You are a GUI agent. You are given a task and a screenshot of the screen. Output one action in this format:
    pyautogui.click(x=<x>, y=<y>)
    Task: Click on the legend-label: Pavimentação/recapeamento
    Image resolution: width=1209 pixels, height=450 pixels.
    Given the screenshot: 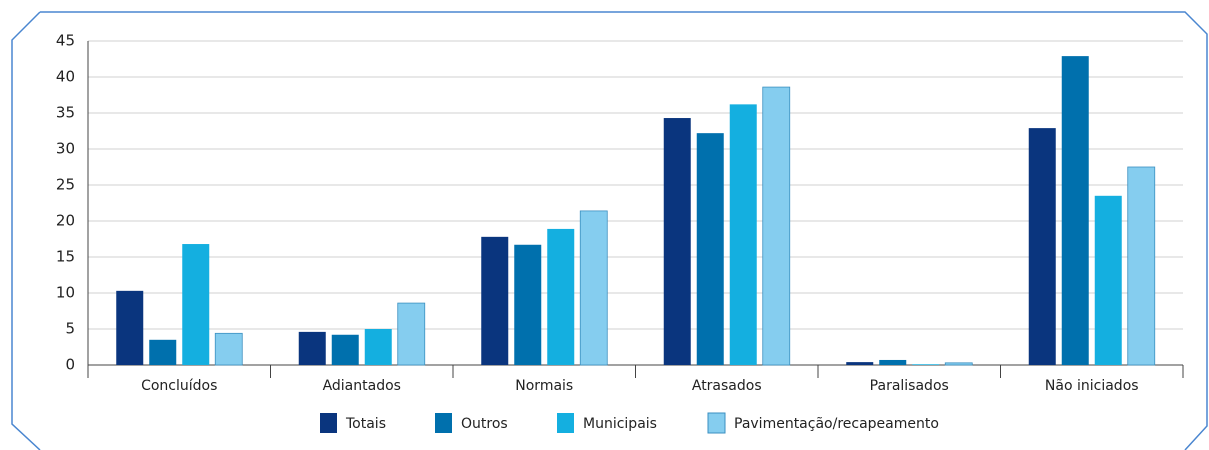 What is the action you would take?
    pyautogui.click(x=836, y=424)
    